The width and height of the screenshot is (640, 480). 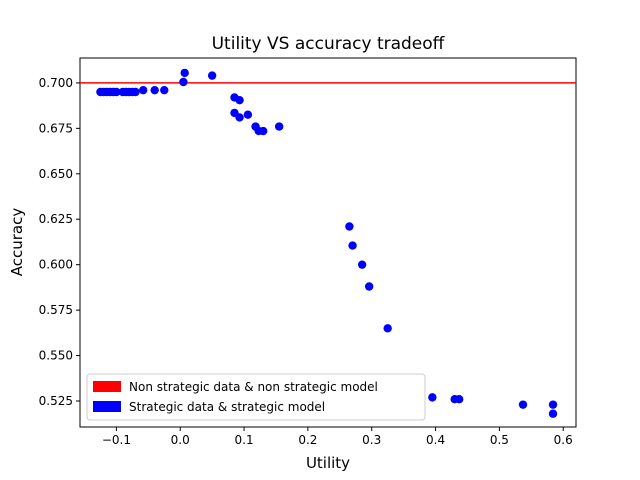 I want to click on x-tick-label: 0.1, so click(x=244, y=440).